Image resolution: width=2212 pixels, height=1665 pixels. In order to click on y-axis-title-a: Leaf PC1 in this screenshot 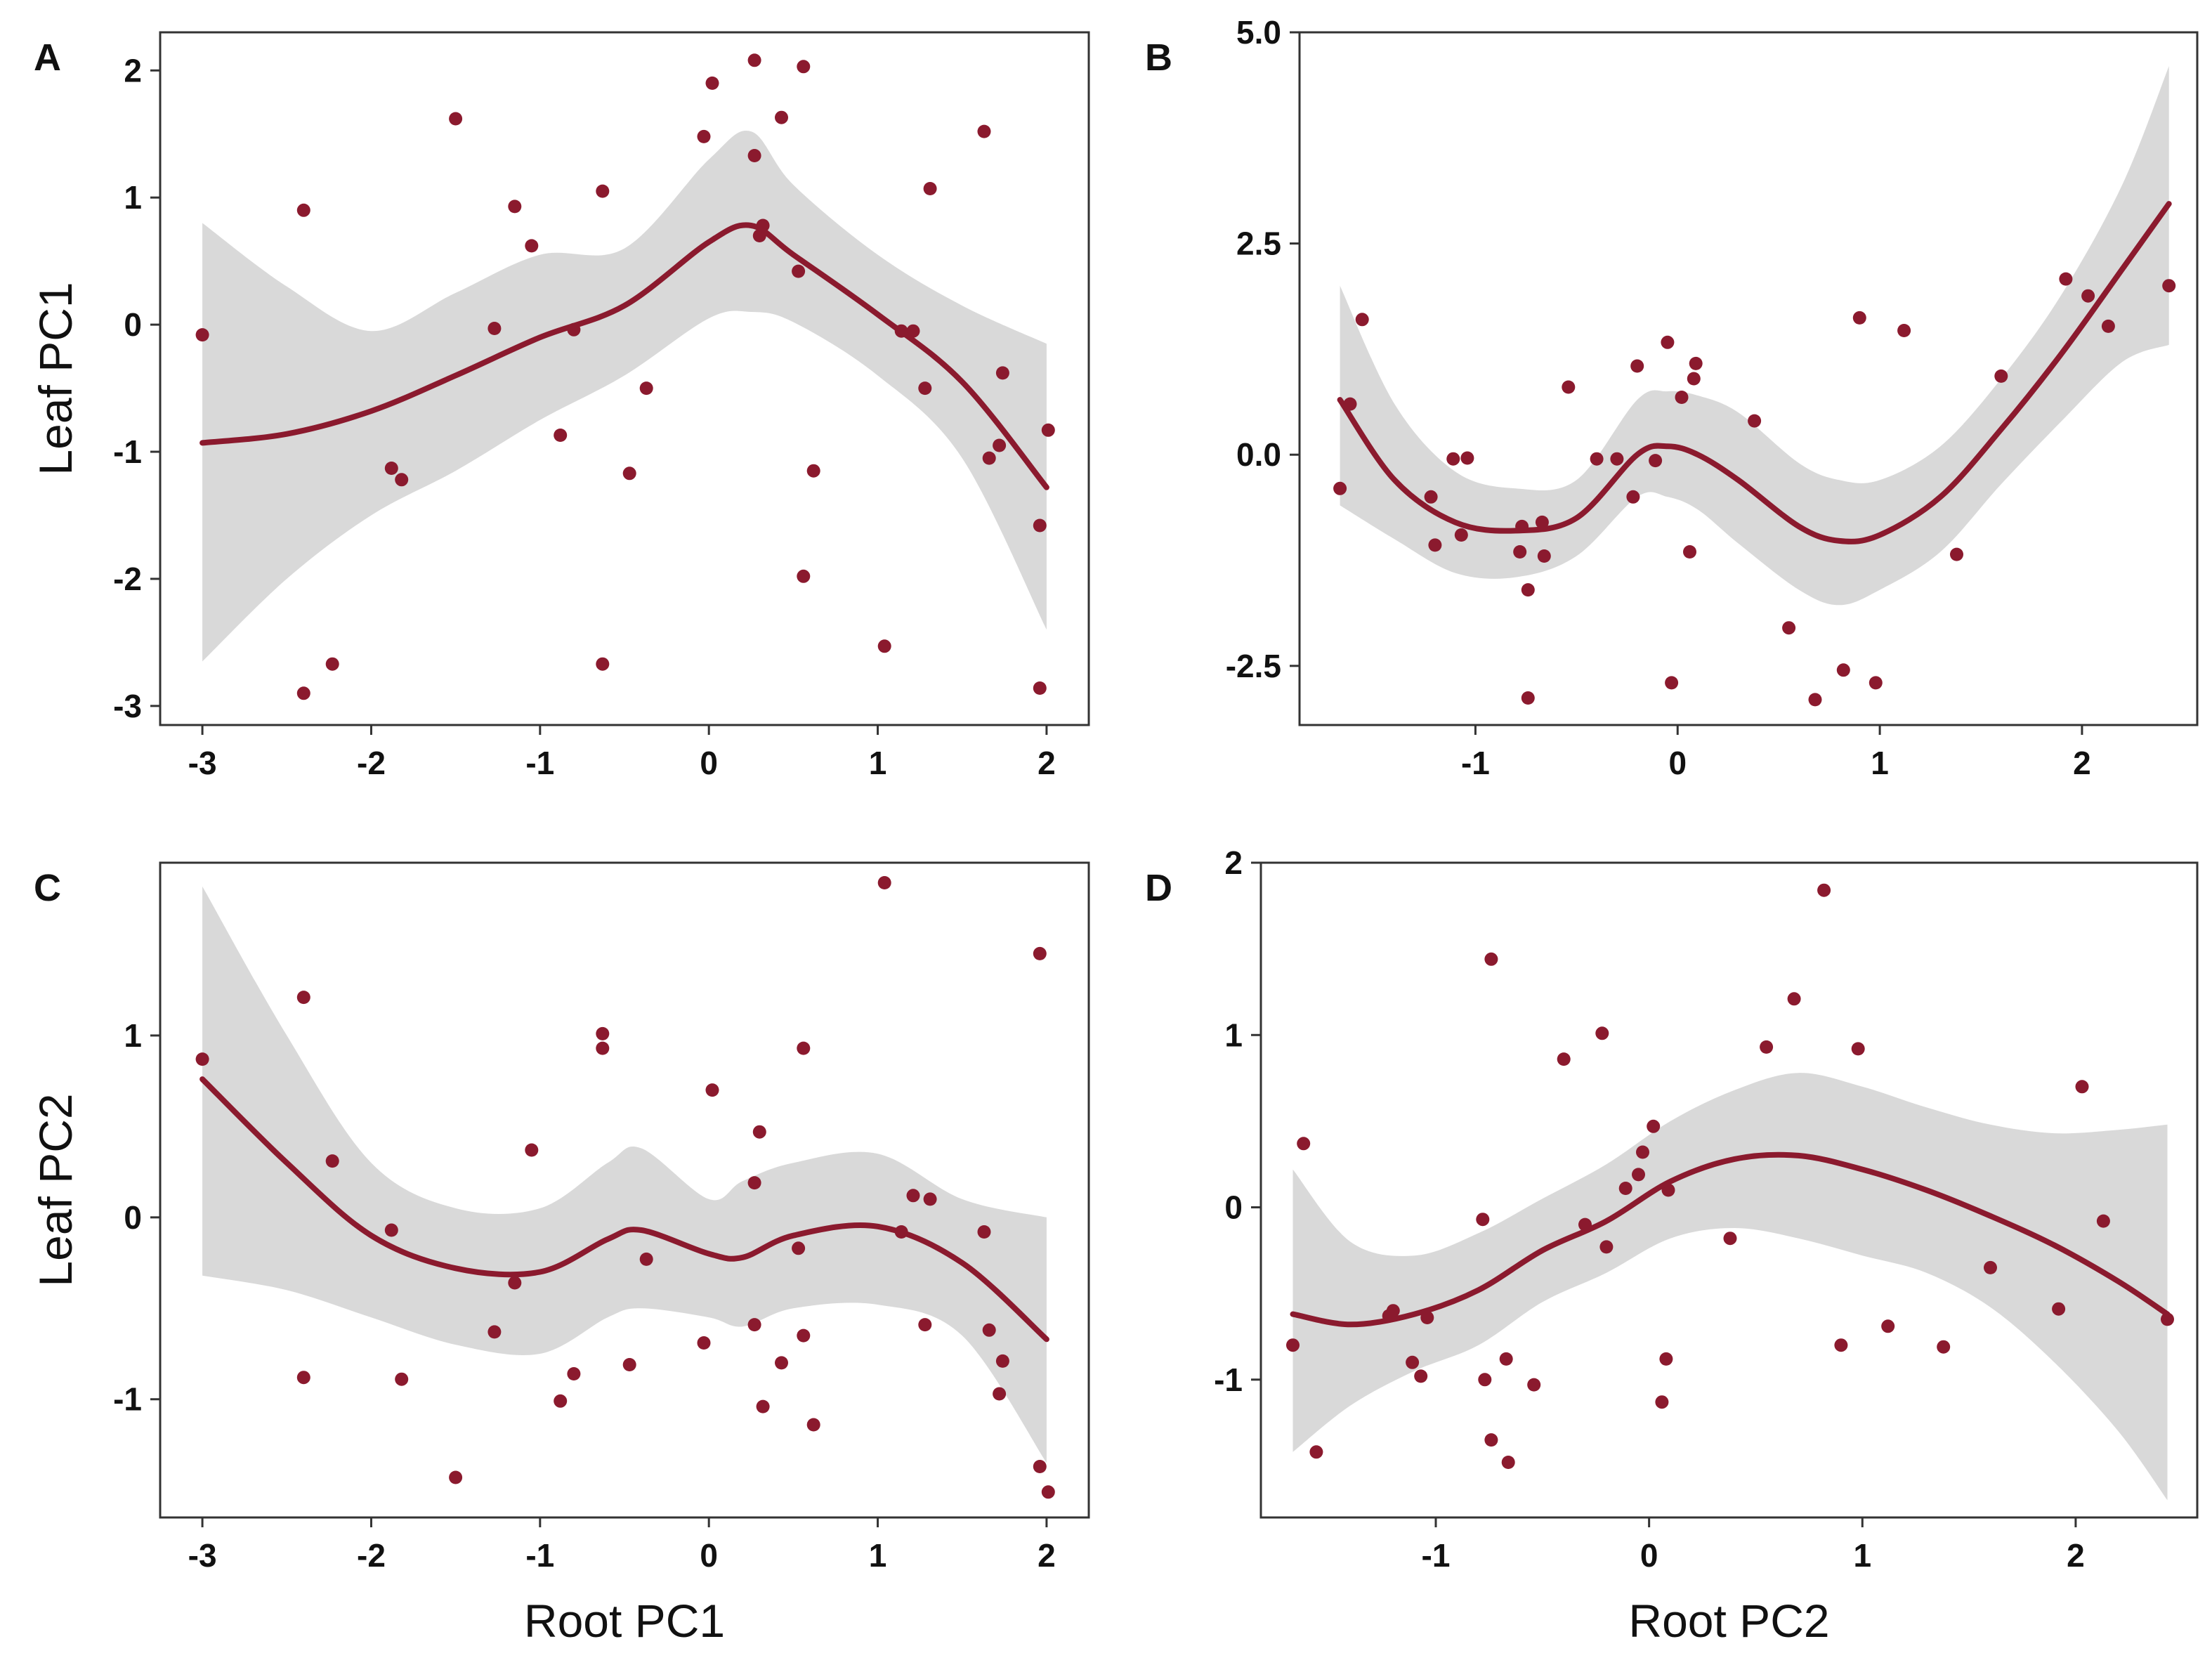, I will do `click(55, 378)`.